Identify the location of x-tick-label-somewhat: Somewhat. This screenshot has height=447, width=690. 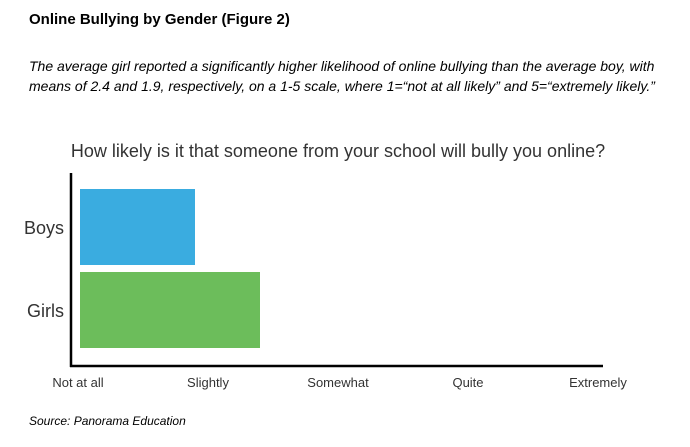
(338, 382).